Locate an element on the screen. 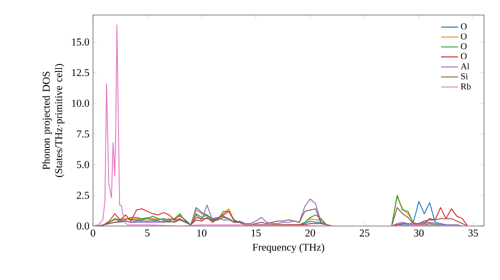 This screenshot has width=500, height=280. y-tick-label: 5.0 is located at coordinates (83, 164).